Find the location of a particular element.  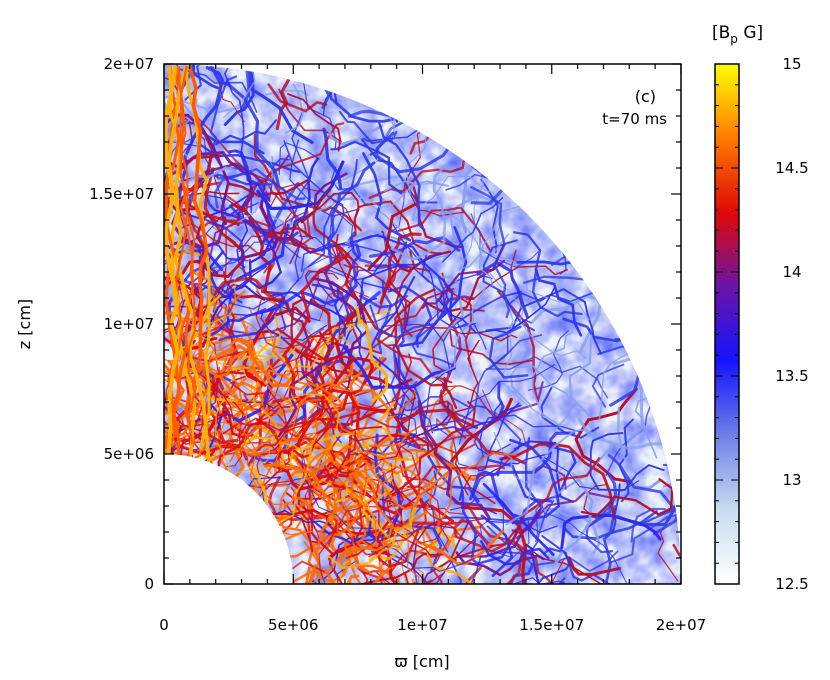

y-tick-label: 5e+06 is located at coordinates (129, 454).